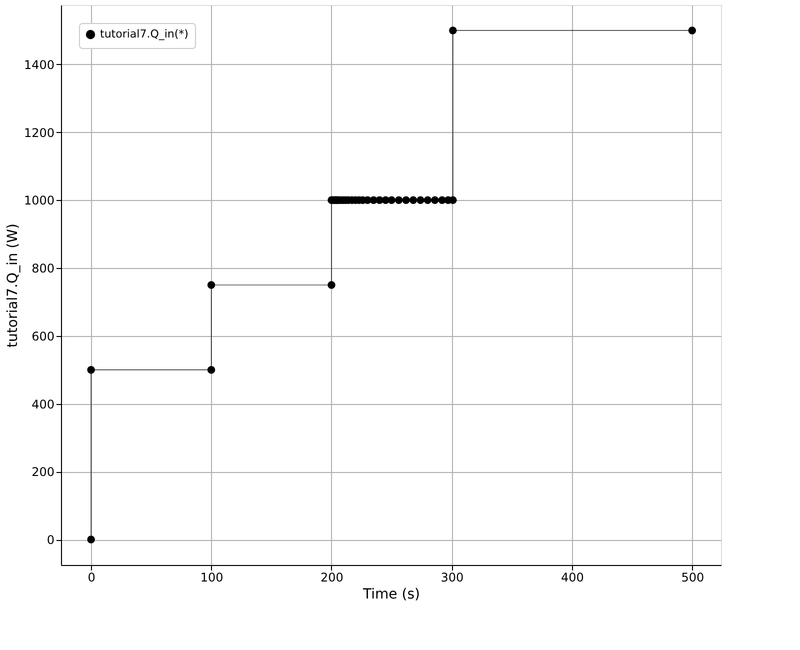 Image resolution: width=800 pixels, height=650 pixels. What do you see at coordinates (43, 472) in the screenshot?
I see `y-tick-label: 200` at bounding box center [43, 472].